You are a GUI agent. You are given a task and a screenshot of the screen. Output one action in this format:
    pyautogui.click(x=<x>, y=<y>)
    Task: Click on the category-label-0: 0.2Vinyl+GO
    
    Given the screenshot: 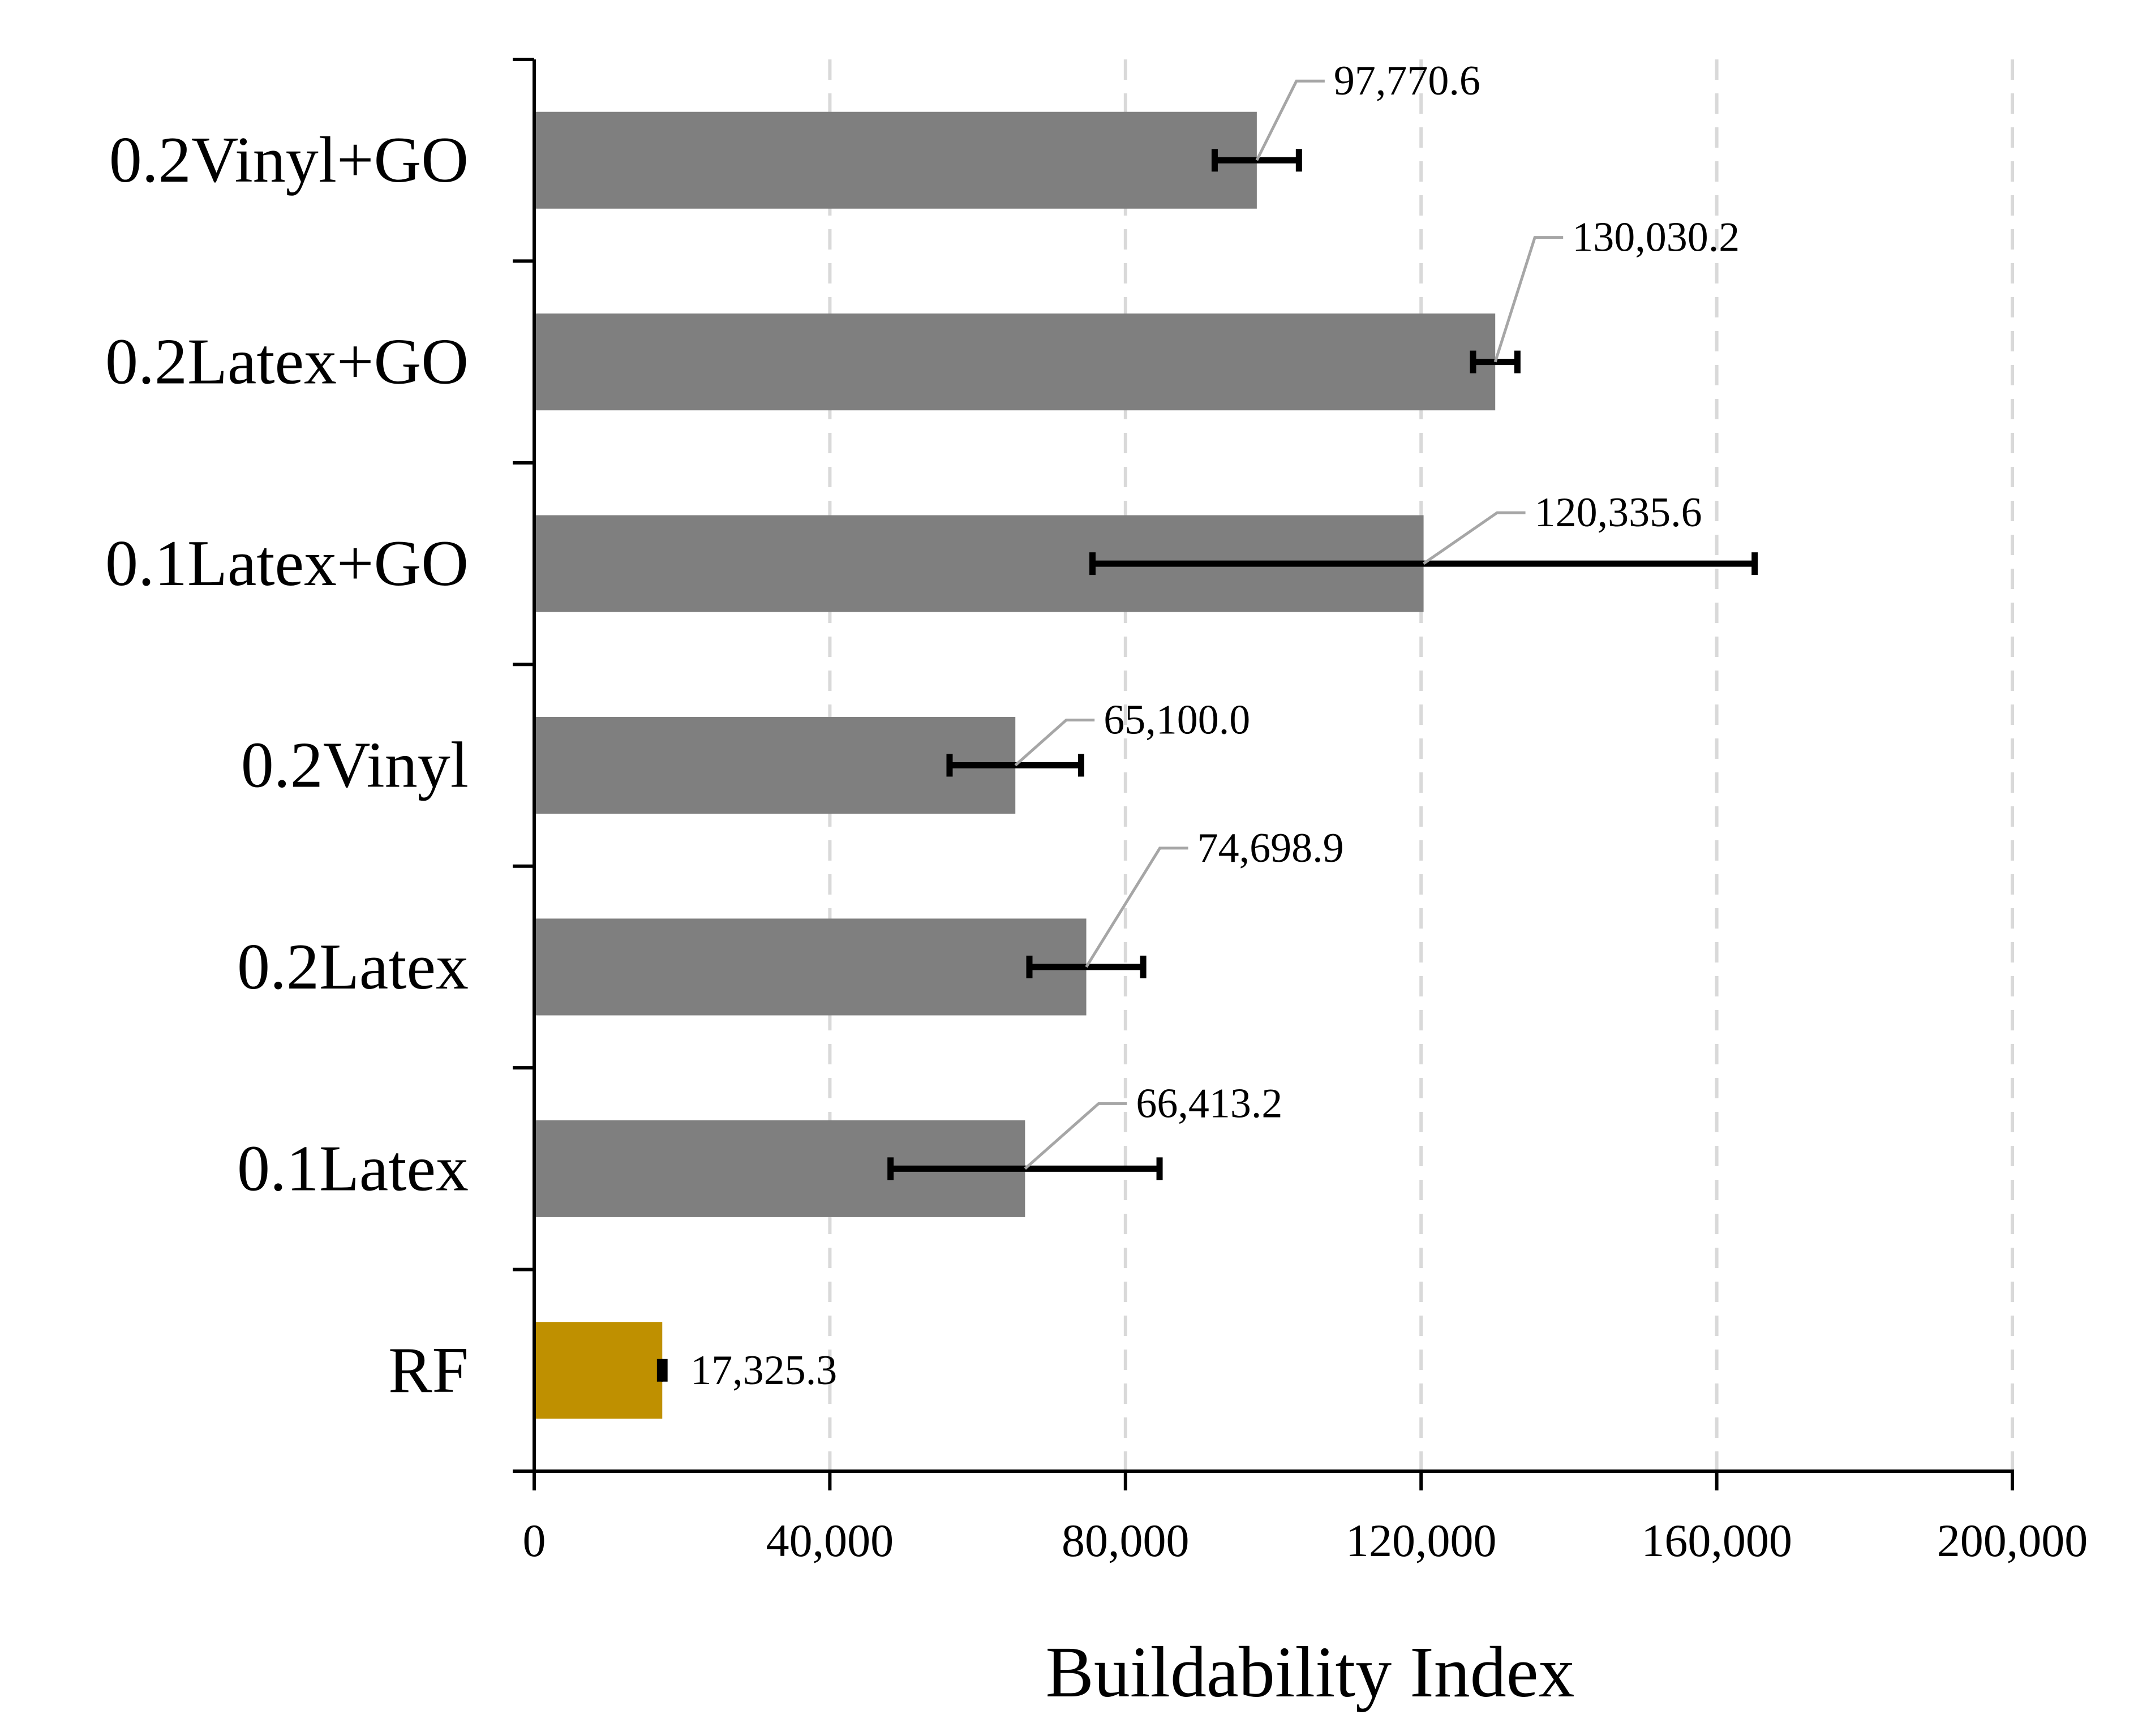 What is the action you would take?
    pyautogui.click(x=289, y=160)
    